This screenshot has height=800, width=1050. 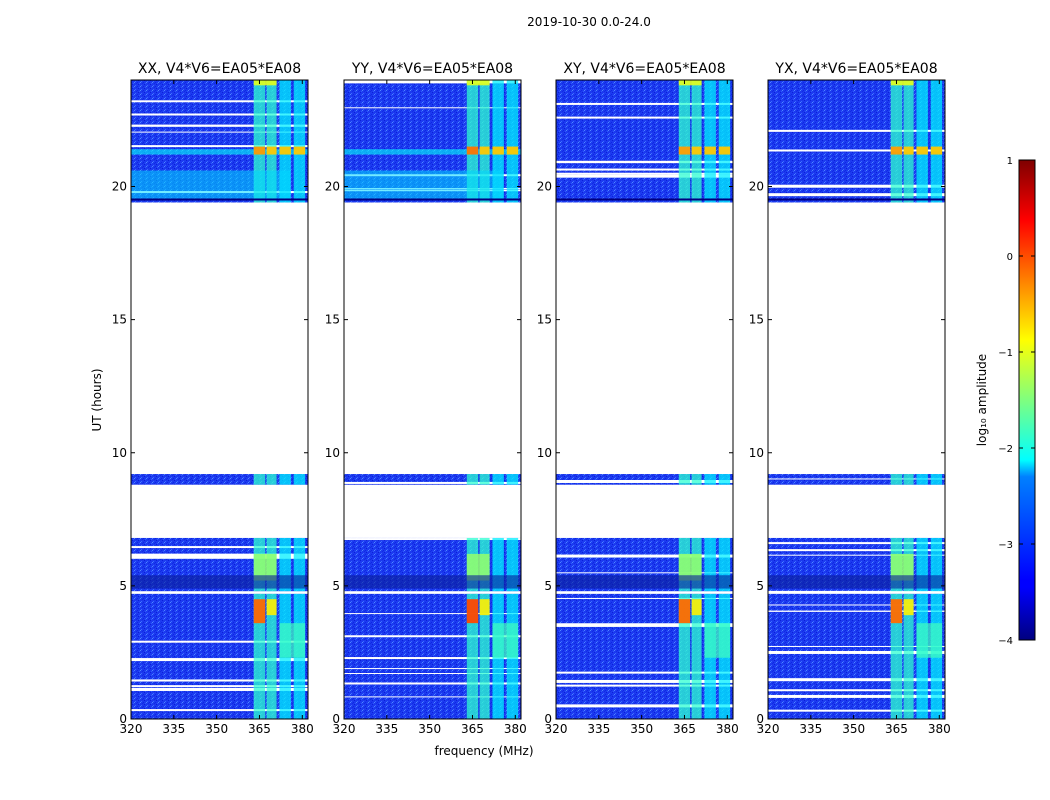 I want to click on colorbar-label: log₁₀ amplitude, so click(x=982, y=400).